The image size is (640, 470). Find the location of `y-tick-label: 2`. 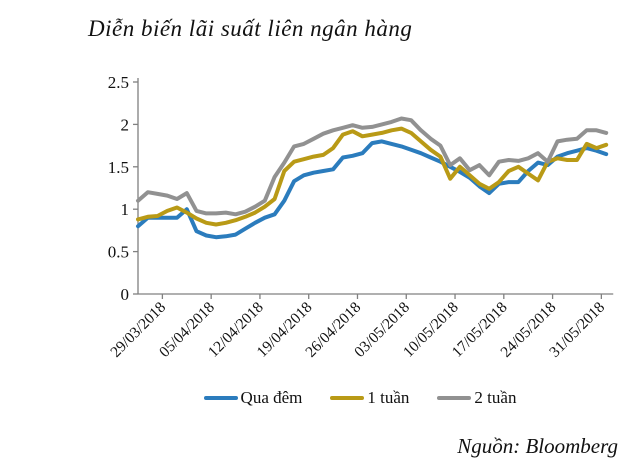

y-tick-label: 2 is located at coordinates (125, 124).